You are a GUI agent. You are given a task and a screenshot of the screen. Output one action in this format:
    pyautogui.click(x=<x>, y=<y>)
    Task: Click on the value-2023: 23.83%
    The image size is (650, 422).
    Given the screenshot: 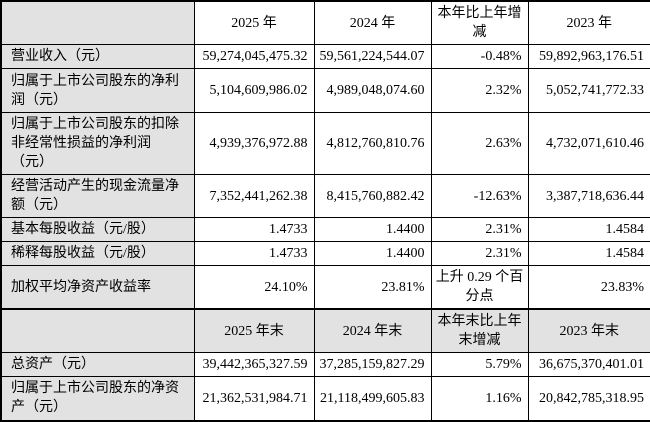 What is the action you would take?
    pyautogui.click(x=588, y=287)
    